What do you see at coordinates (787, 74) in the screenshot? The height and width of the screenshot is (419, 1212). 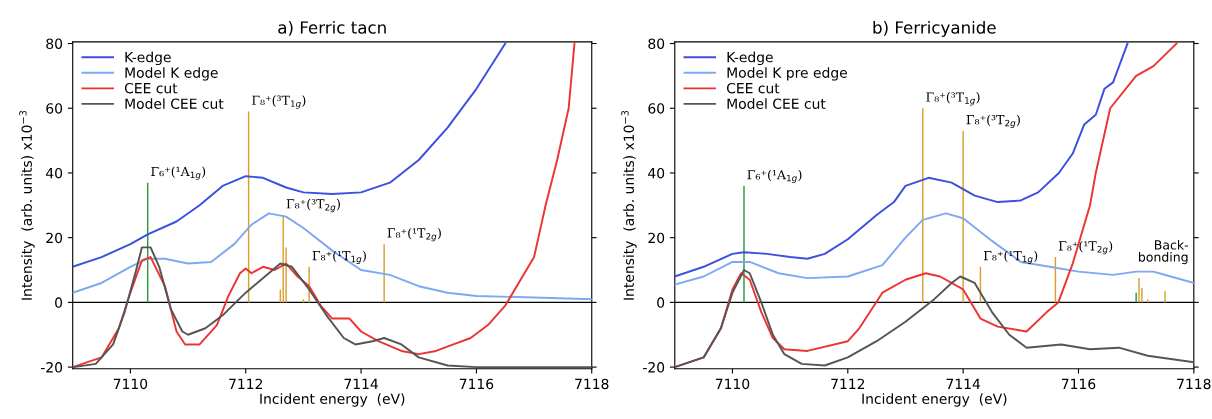 I see `legend-label: Model K pre edge` at bounding box center [787, 74].